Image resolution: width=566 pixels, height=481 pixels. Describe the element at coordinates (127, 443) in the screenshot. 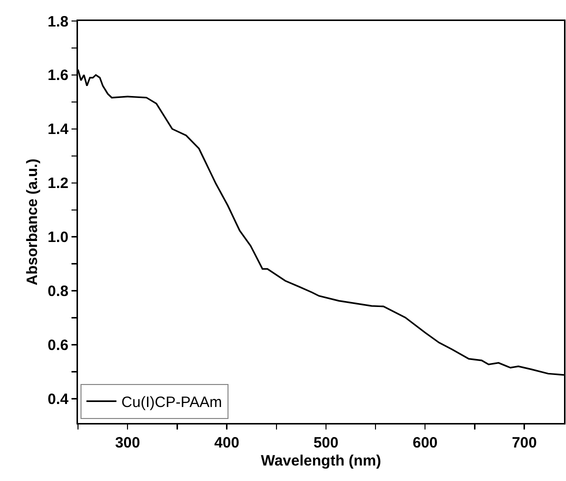

I see `x-tick-label: 300` at that location.